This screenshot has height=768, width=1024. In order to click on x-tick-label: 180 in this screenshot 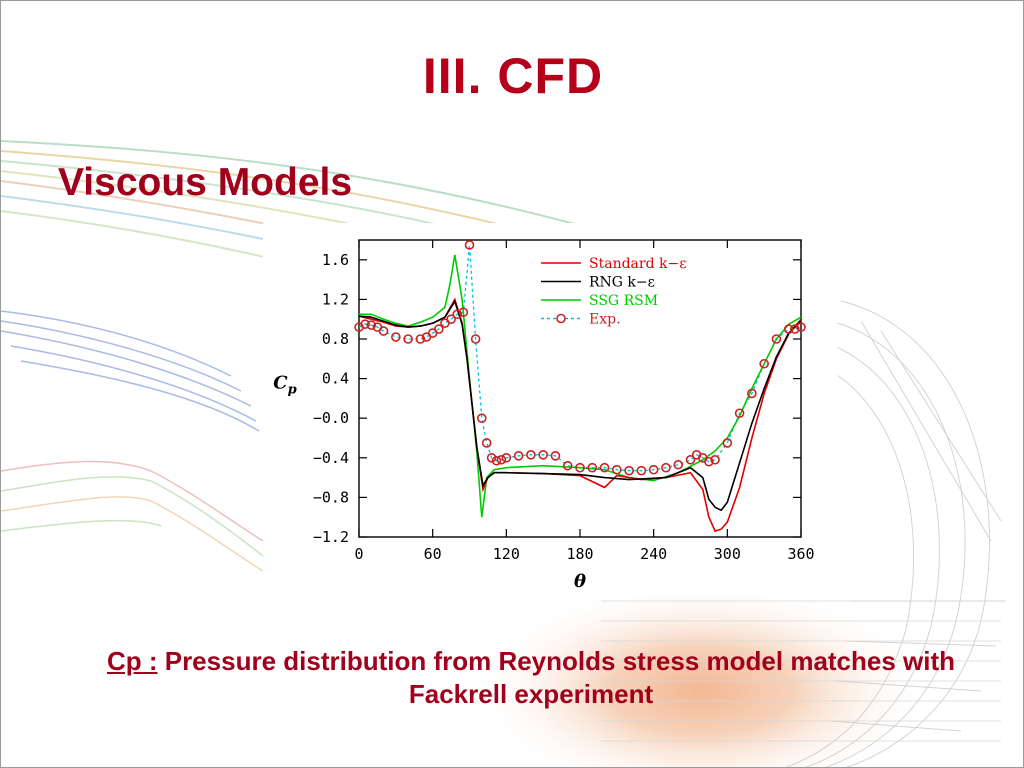, I will do `click(579, 554)`.